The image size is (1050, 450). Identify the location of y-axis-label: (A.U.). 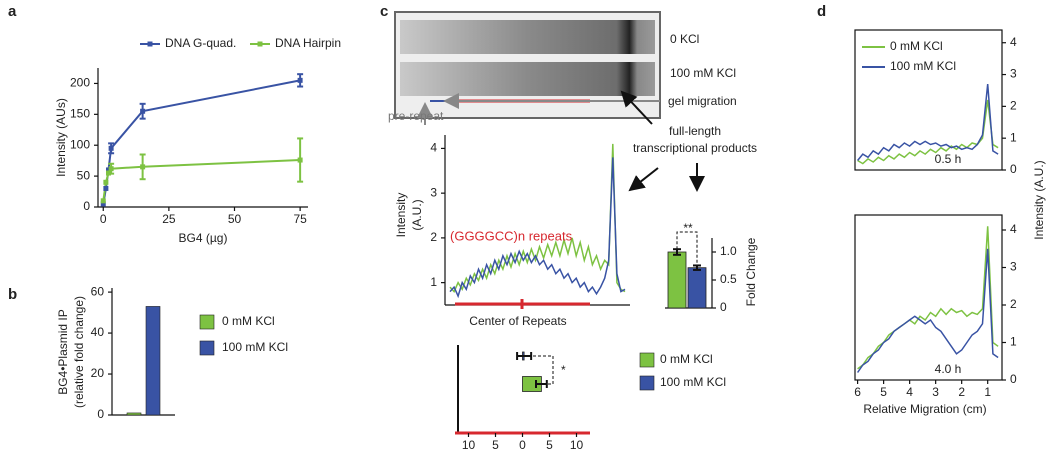
(417, 214).